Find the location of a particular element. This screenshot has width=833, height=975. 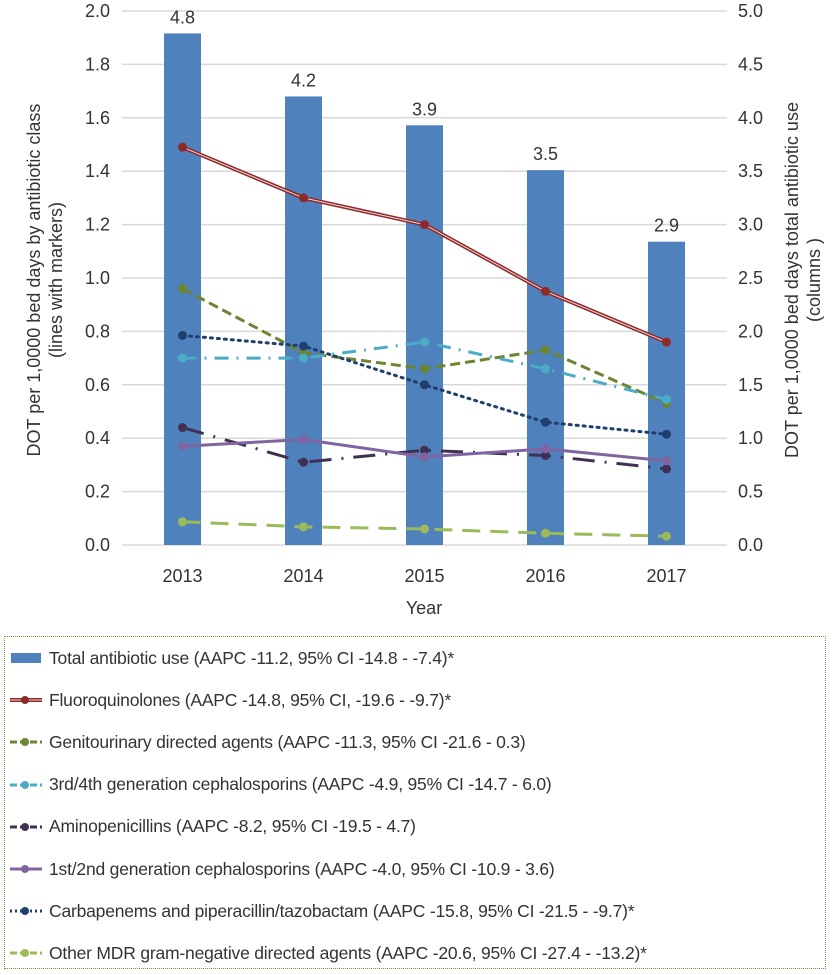

y-right-tick-label: 2.5 is located at coordinates (750, 278).